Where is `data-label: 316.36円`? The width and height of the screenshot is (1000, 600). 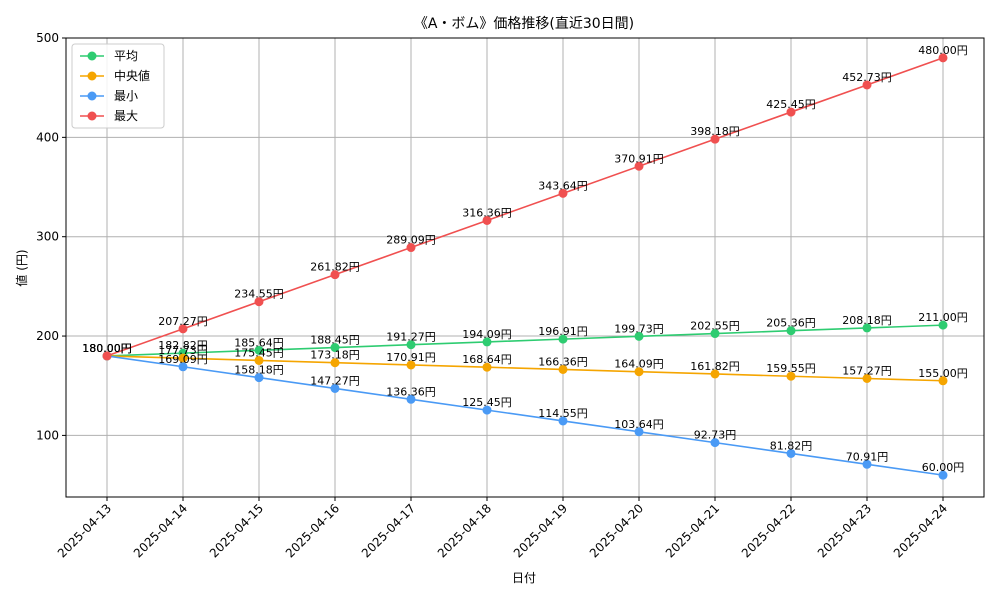 data-label: 316.36円 is located at coordinates (487, 212).